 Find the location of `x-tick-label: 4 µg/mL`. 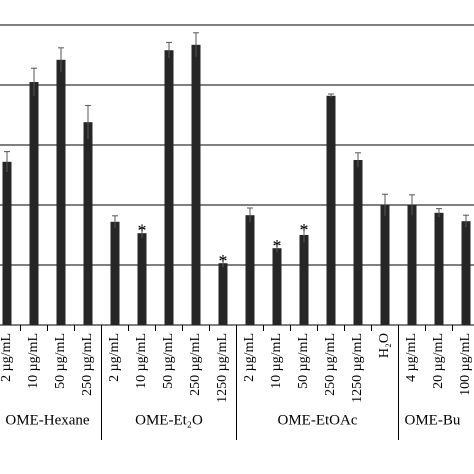

x-tick-label: 4 µg/mL is located at coordinates (411, 357).